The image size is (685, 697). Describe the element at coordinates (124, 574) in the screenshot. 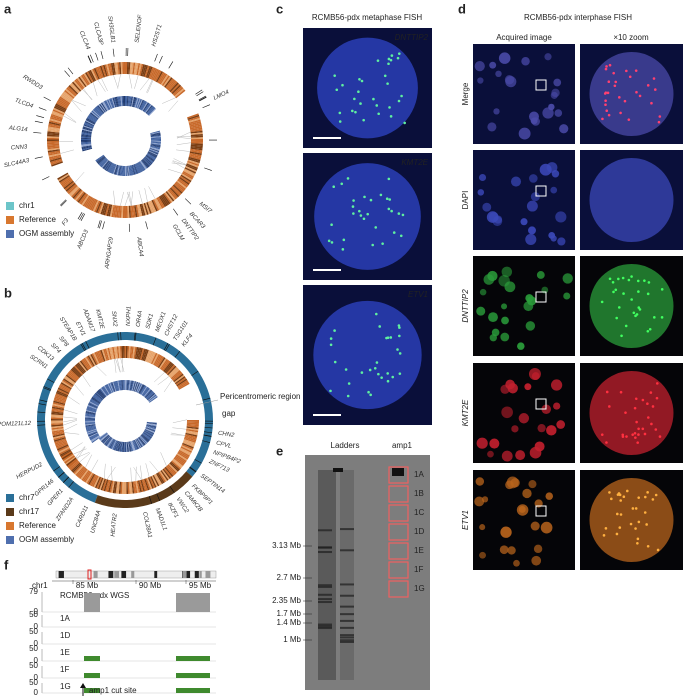

I see `ideogram-band` at that location.